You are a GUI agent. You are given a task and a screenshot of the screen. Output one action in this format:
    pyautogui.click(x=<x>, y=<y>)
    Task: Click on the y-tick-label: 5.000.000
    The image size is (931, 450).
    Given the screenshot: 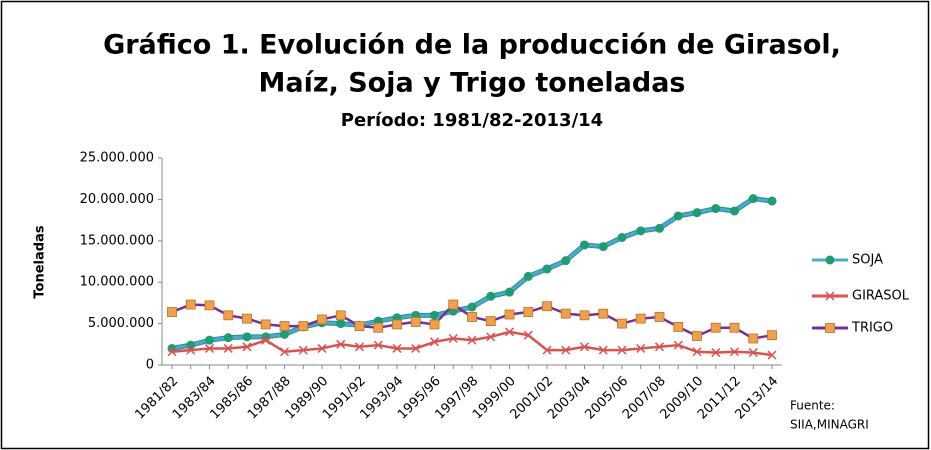 What is the action you would take?
    pyautogui.click(x=121, y=323)
    